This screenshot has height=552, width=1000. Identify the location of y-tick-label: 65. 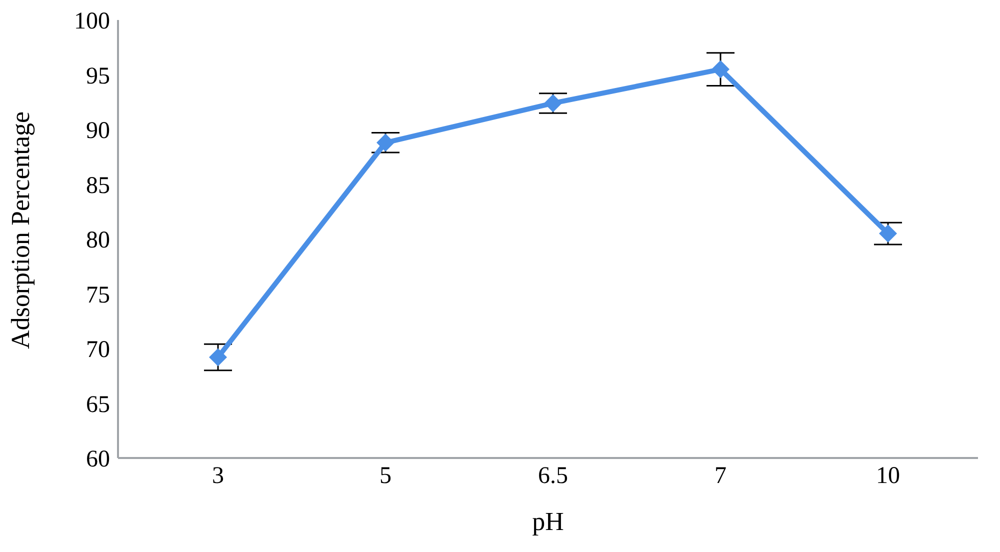
(98, 405).